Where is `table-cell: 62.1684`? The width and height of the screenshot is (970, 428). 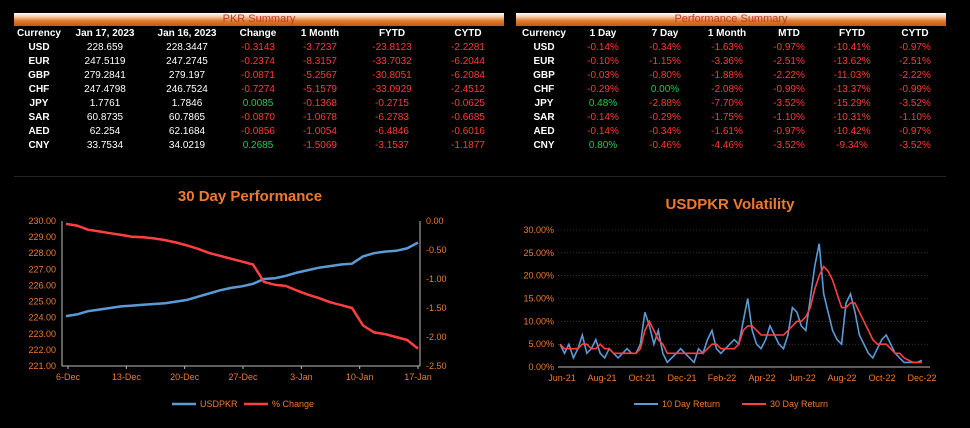 table-cell: 62.1684 is located at coordinates (187, 131).